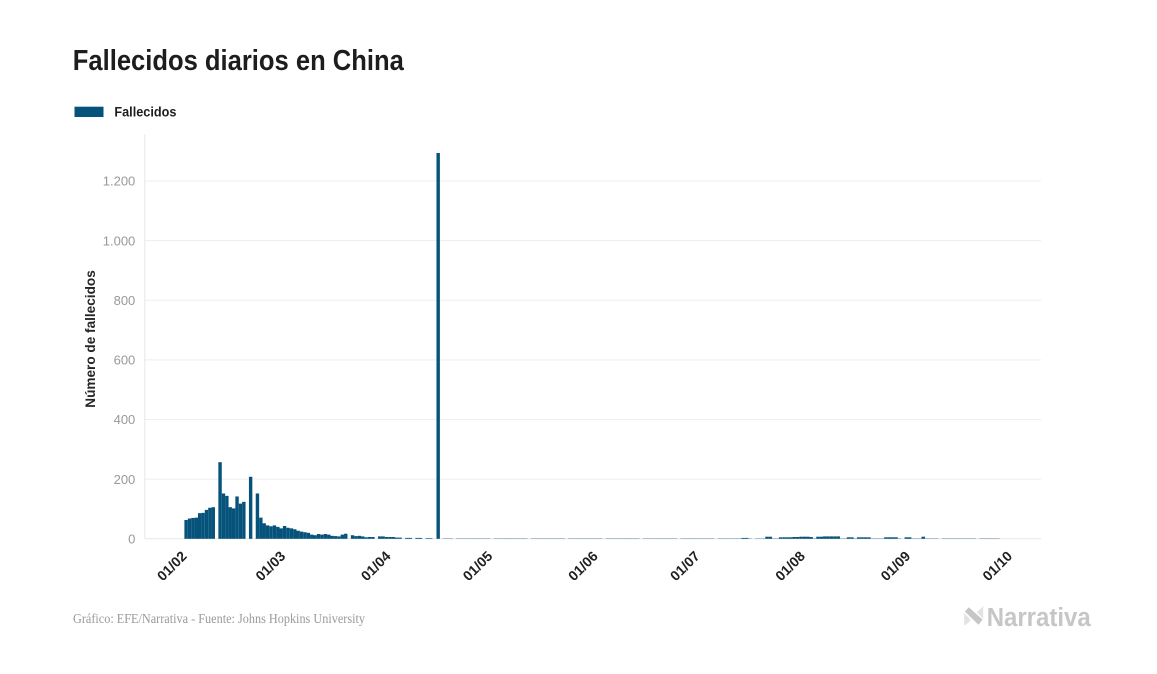 This screenshot has width=1157, height=674. Describe the element at coordinates (239, 61) in the screenshot. I see `svg-text: Fallecidos diarios en China` at that location.